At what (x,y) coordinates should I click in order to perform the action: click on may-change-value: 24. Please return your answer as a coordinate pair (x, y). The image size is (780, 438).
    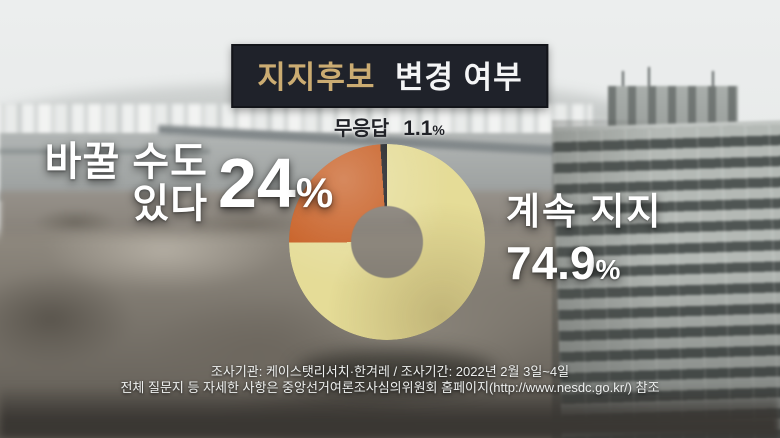
    Looking at the image, I should click on (257, 183).